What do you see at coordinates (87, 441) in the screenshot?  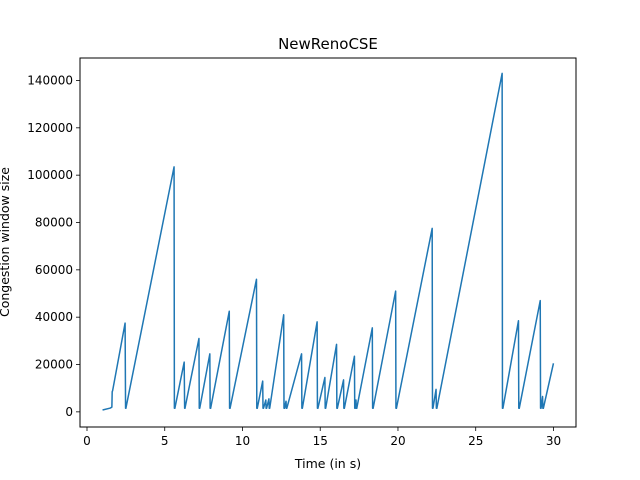 I see `x-tick-label: 0` at bounding box center [87, 441].